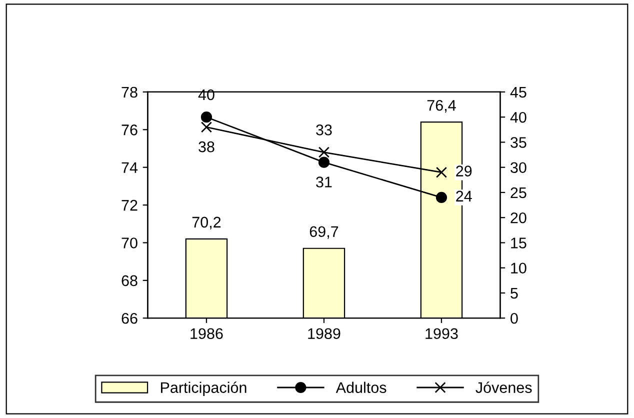 This screenshot has height=418, width=634. What do you see at coordinates (130, 280) in the screenshot?
I see `y-tick-label: 68` at bounding box center [130, 280].